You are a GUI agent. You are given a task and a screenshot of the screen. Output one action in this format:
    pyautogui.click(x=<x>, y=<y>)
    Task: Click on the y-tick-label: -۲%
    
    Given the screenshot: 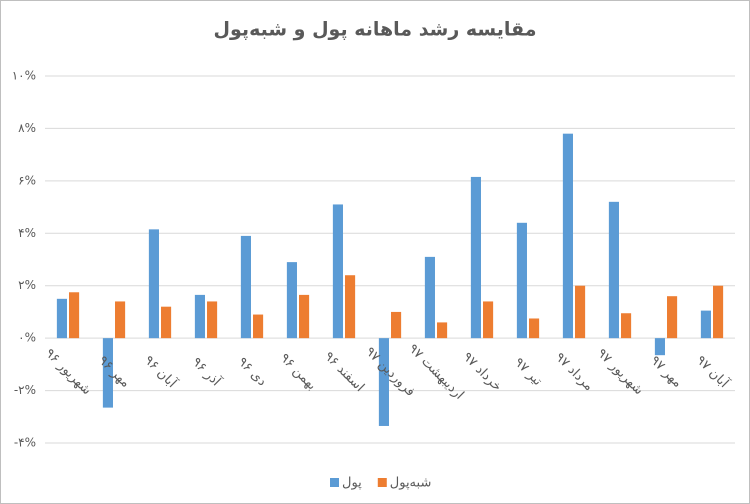 What is the action you would take?
    pyautogui.click(x=25, y=390)
    